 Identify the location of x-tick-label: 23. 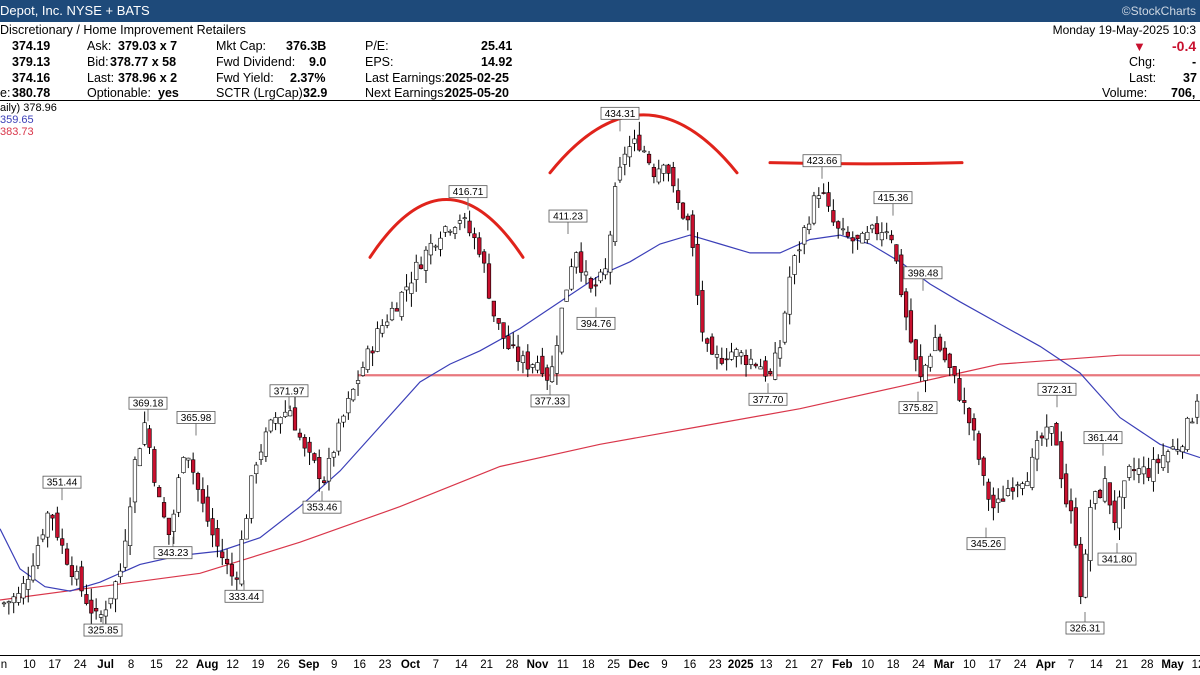
(715, 665).